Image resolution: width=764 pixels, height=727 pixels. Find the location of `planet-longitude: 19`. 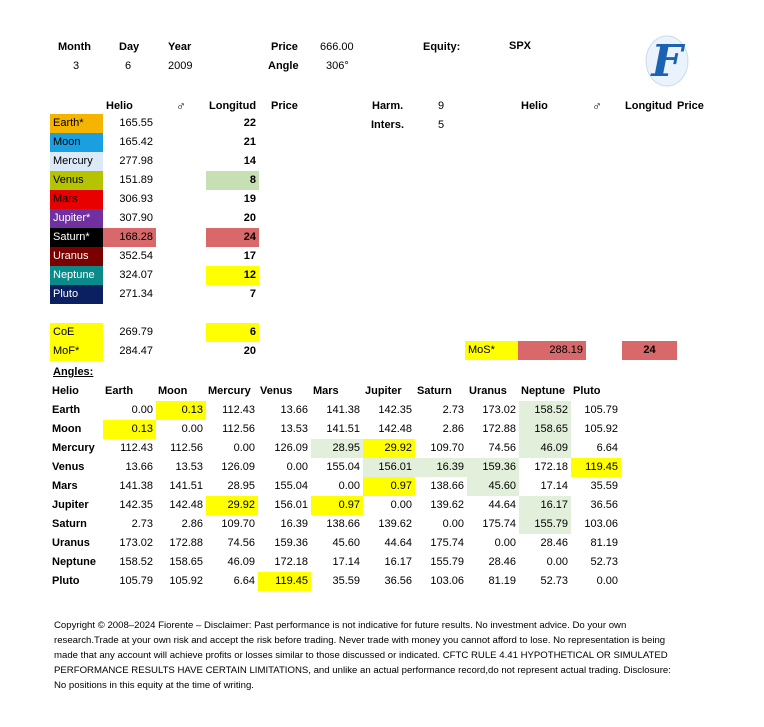

planet-longitude: 19 is located at coordinates (249, 199).